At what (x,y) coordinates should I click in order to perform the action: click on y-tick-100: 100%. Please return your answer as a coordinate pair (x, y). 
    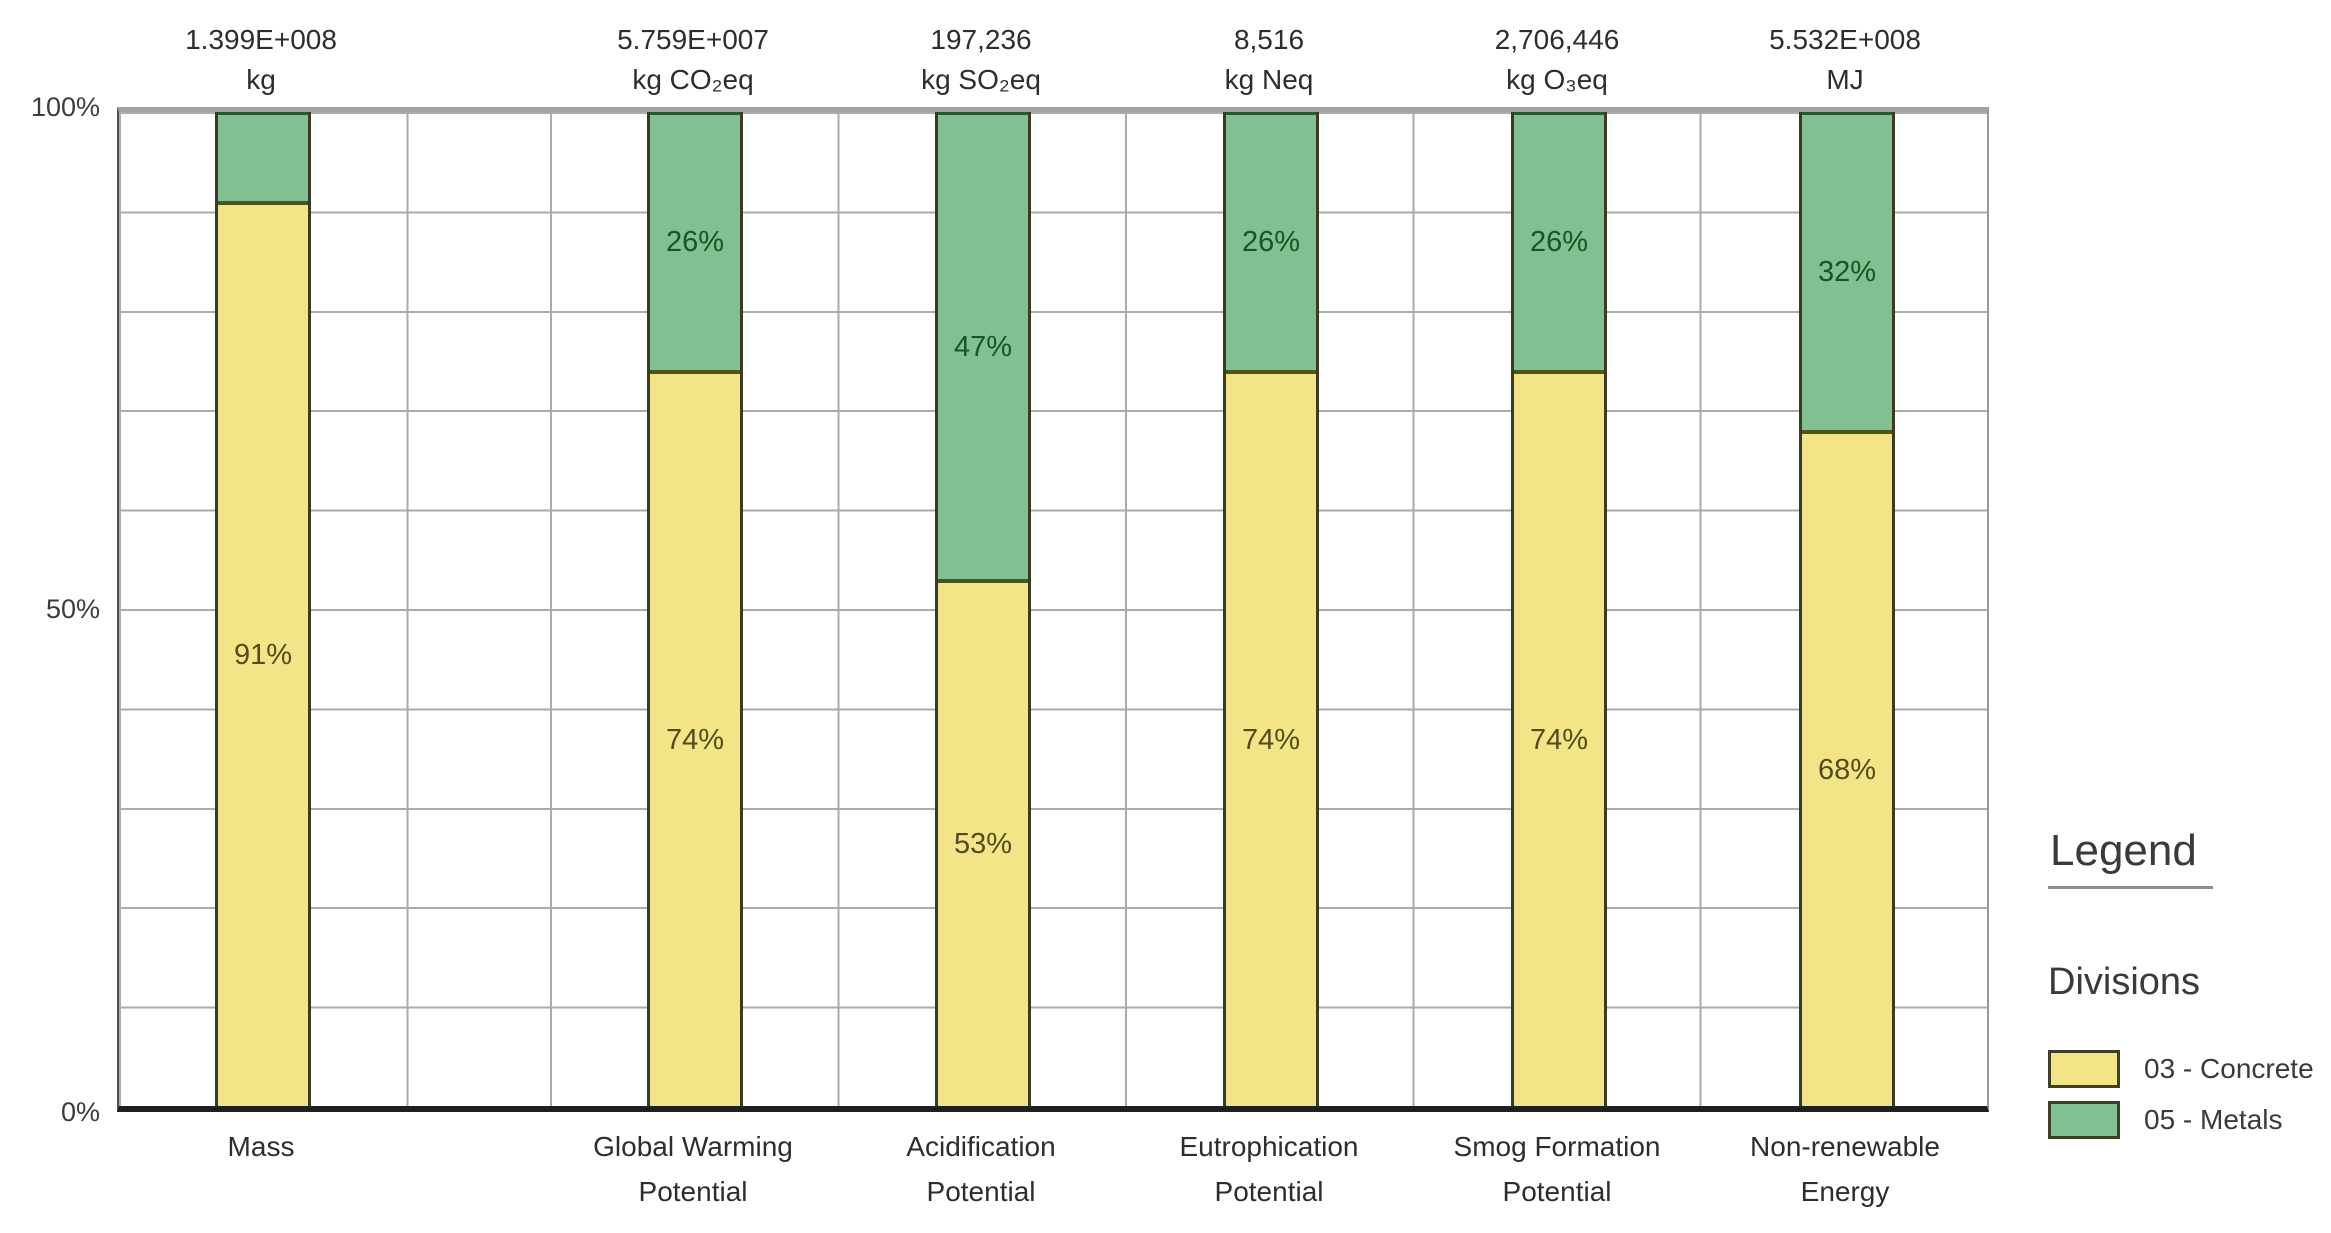
    Looking at the image, I should click on (65, 107).